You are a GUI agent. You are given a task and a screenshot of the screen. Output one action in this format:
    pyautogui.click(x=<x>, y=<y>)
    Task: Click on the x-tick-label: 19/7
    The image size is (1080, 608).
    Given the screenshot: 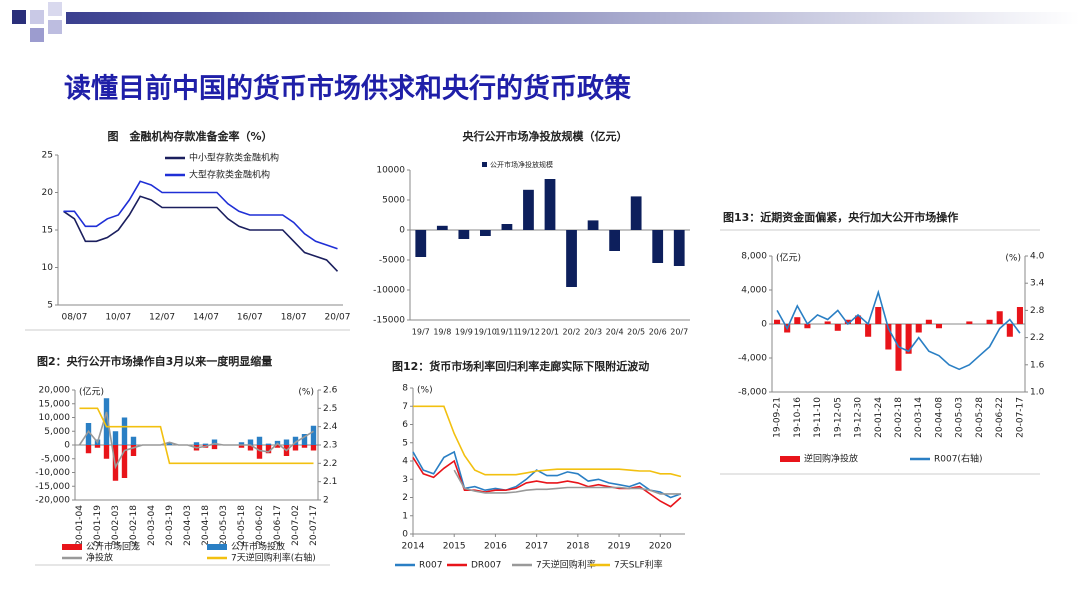 What is the action you would take?
    pyautogui.click(x=421, y=332)
    